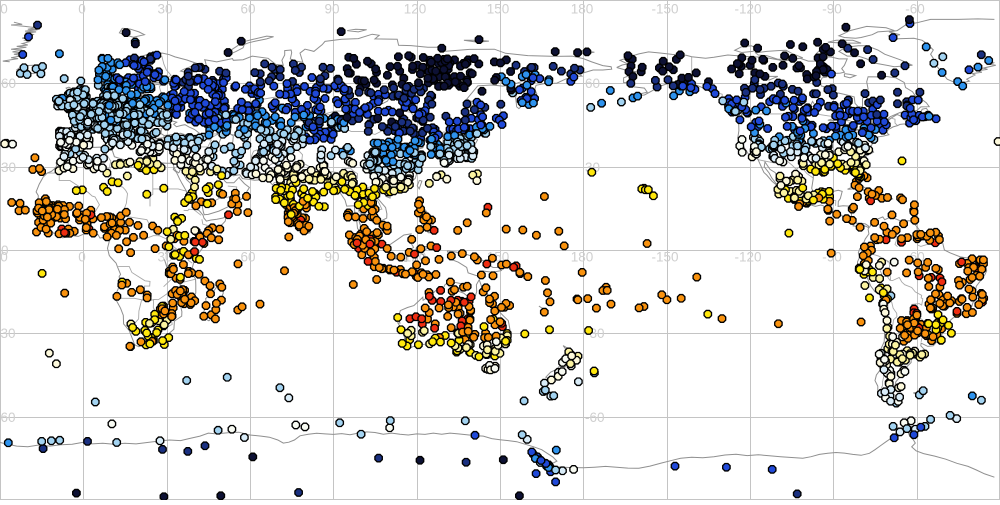 Image resolution: width=1000 pixels, height=505 pixels. Describe the element at coordinates (832, 9) in the screenshot. I see `svg-text: -90` at that location.